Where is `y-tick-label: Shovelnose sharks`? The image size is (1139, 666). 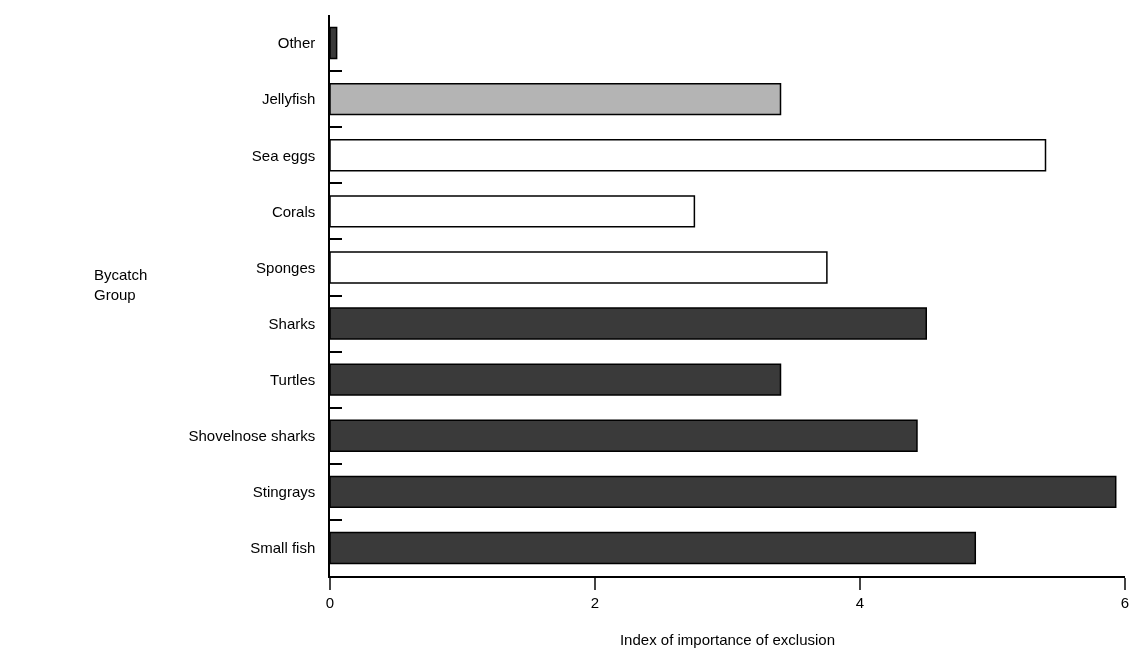
y-tick-label: Shovelnose sharks is located at coordinates (252, 435).